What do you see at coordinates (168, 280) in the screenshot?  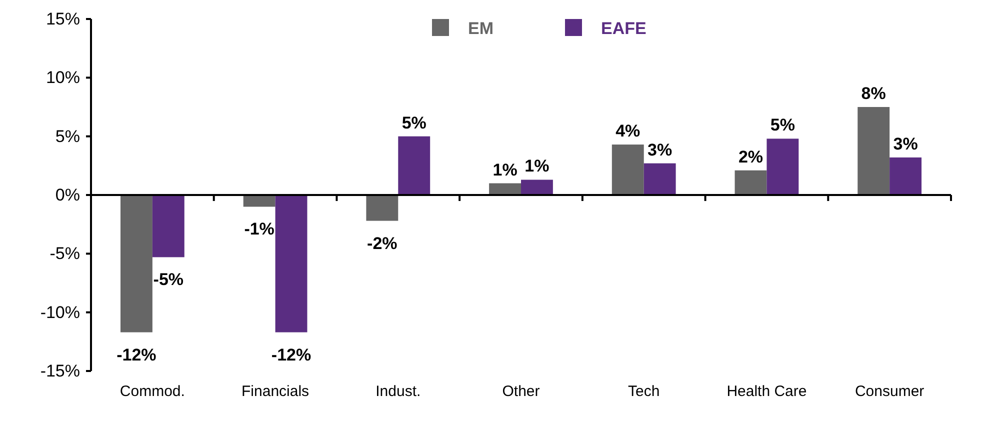 I see `data-label: -5%` at bounding box center [168, 280].